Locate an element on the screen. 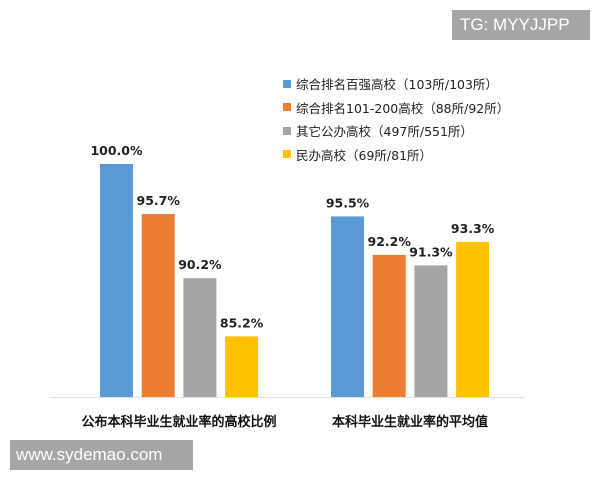  category-label: 公布本科毕业生就业率的高校比例 is located at coordinates (179, 422).